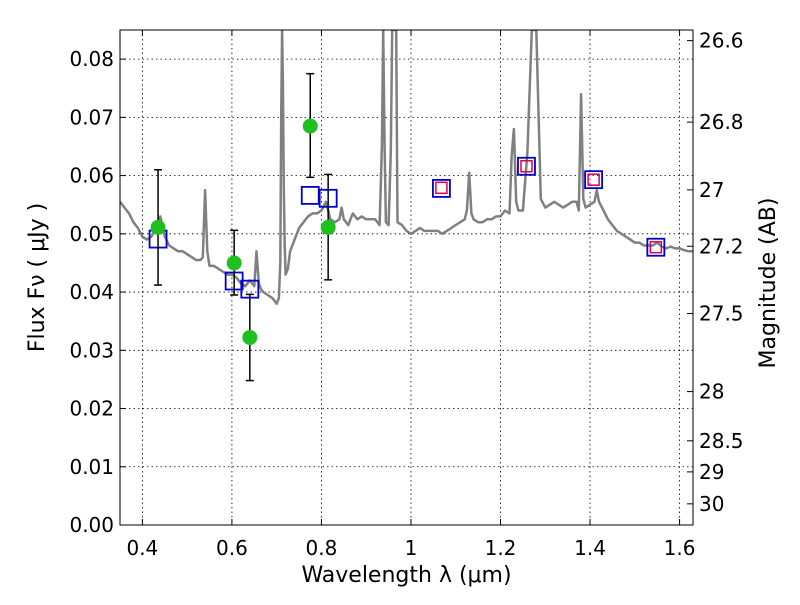 The height and width of the screenshot is (605, 800). I want to click on y2-tick-label: 29, so click(711, 472).